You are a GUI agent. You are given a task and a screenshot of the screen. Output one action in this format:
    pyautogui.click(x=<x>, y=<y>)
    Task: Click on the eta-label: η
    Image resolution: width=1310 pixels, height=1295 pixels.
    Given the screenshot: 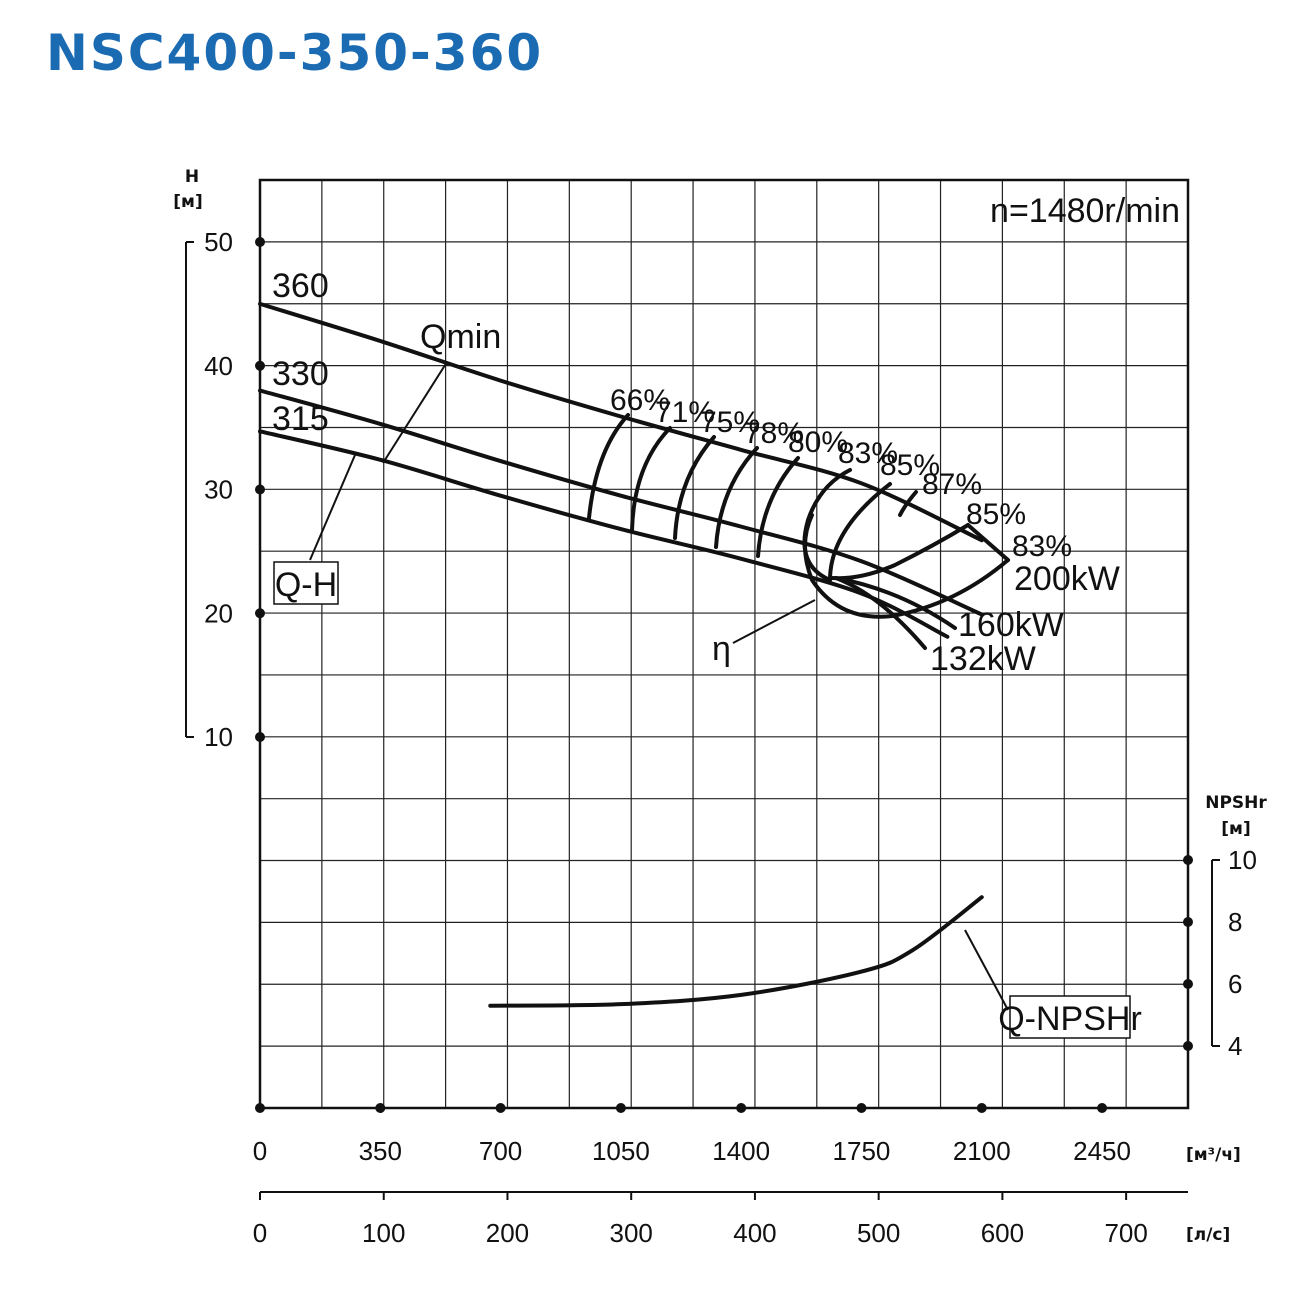 What is the action you would take?
    pyautogui.click(x=721, y=649)
    